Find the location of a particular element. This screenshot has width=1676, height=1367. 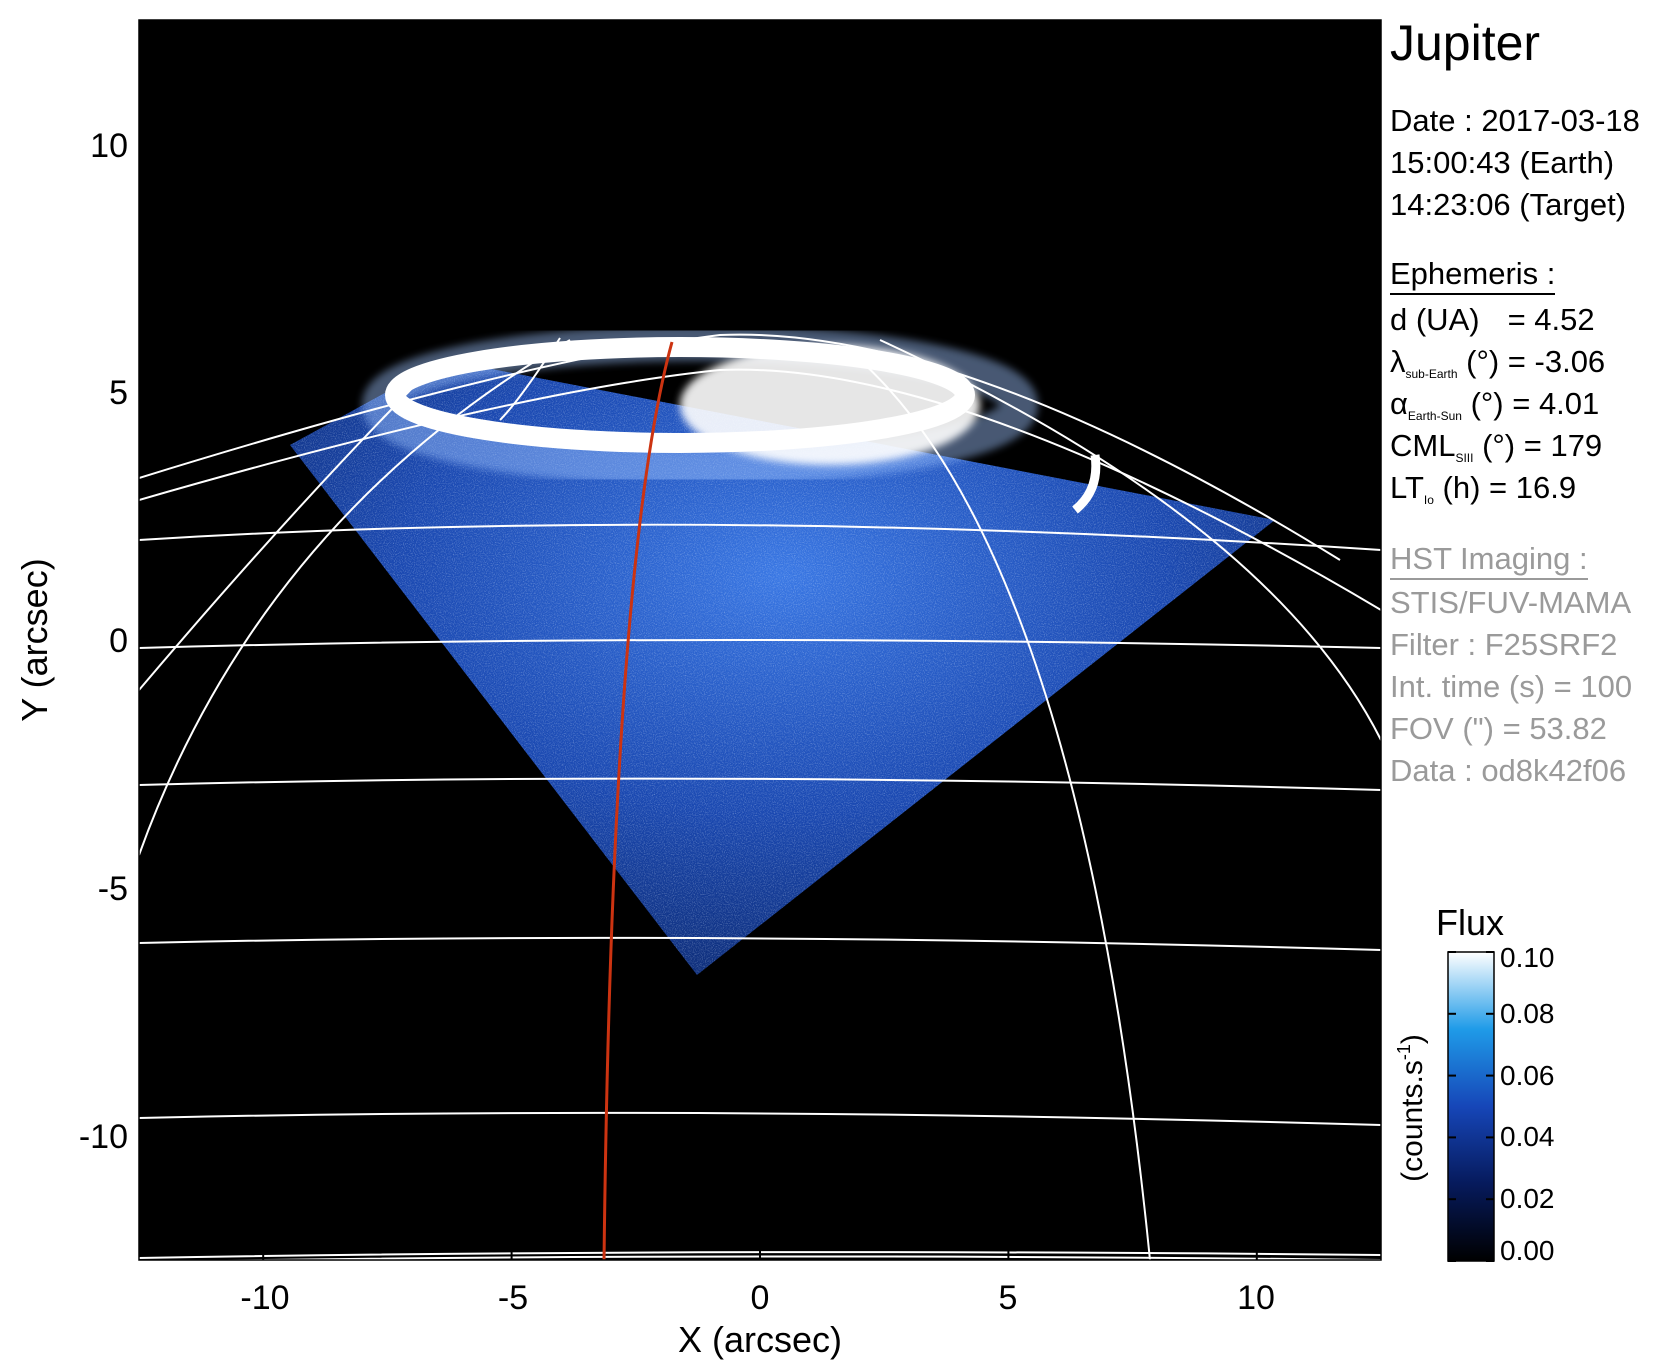

x-axis-title: X (arcsec) is located at coordinates (760, 1339).